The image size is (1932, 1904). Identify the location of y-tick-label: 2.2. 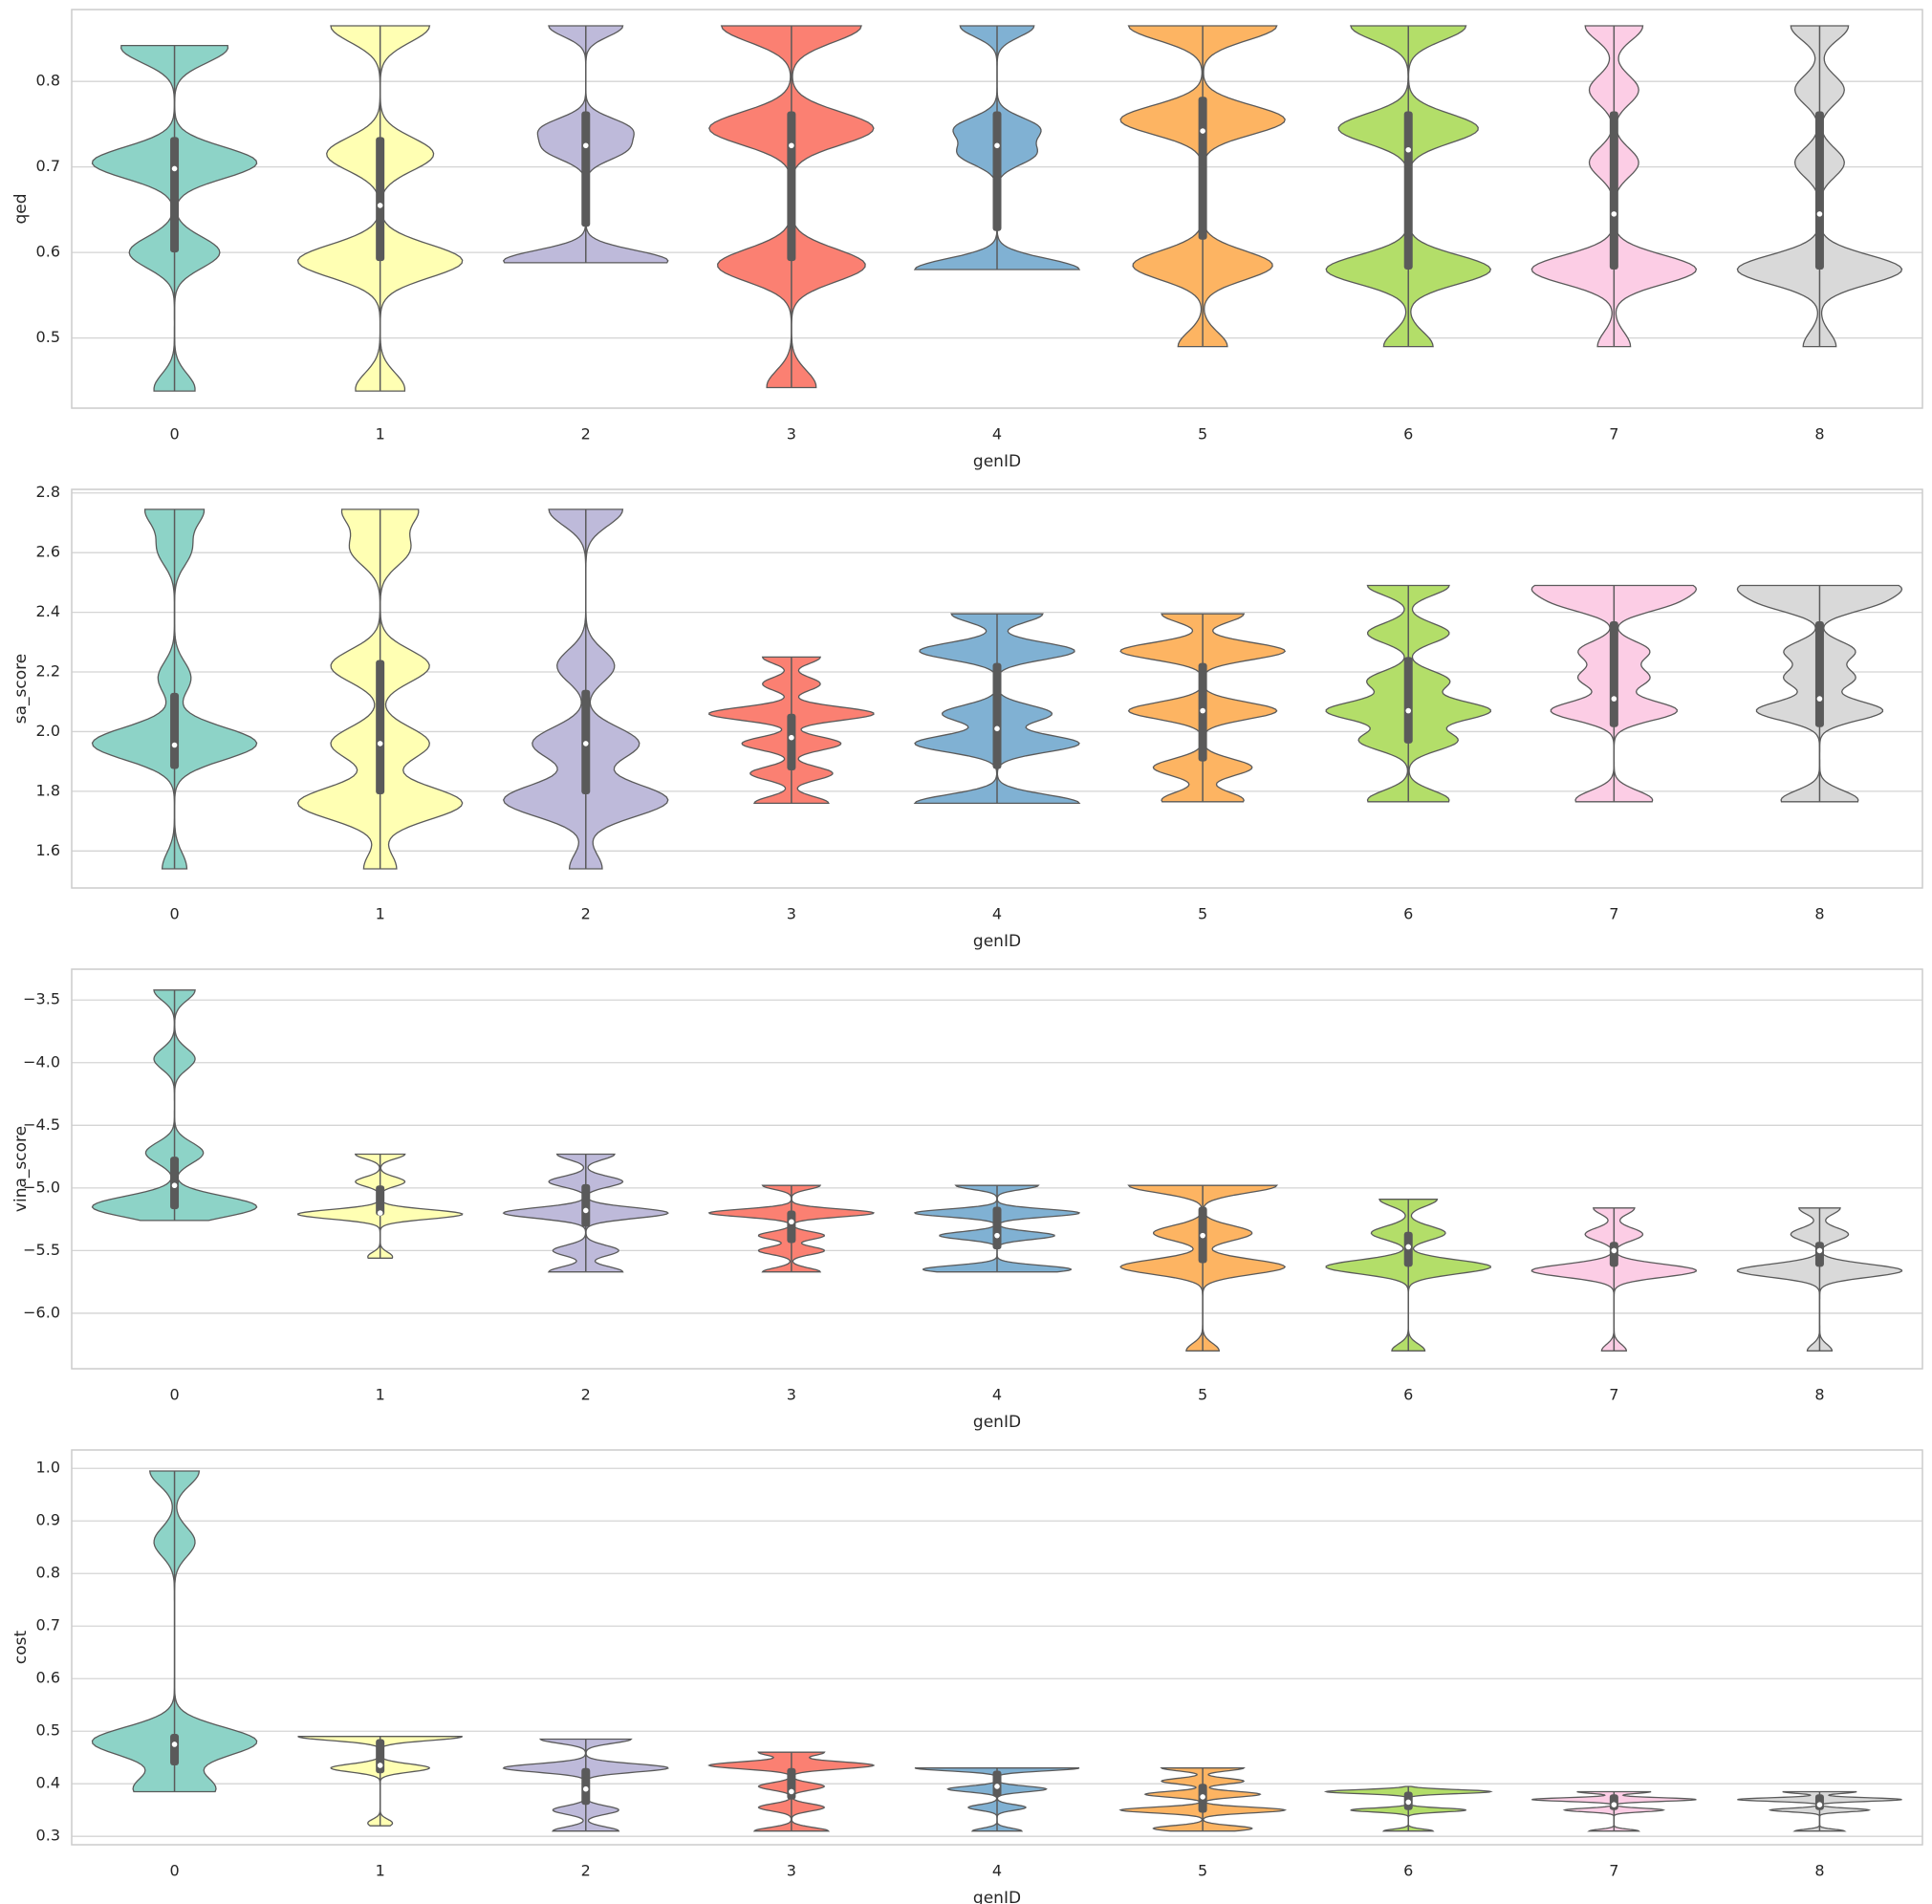
(48, 671).